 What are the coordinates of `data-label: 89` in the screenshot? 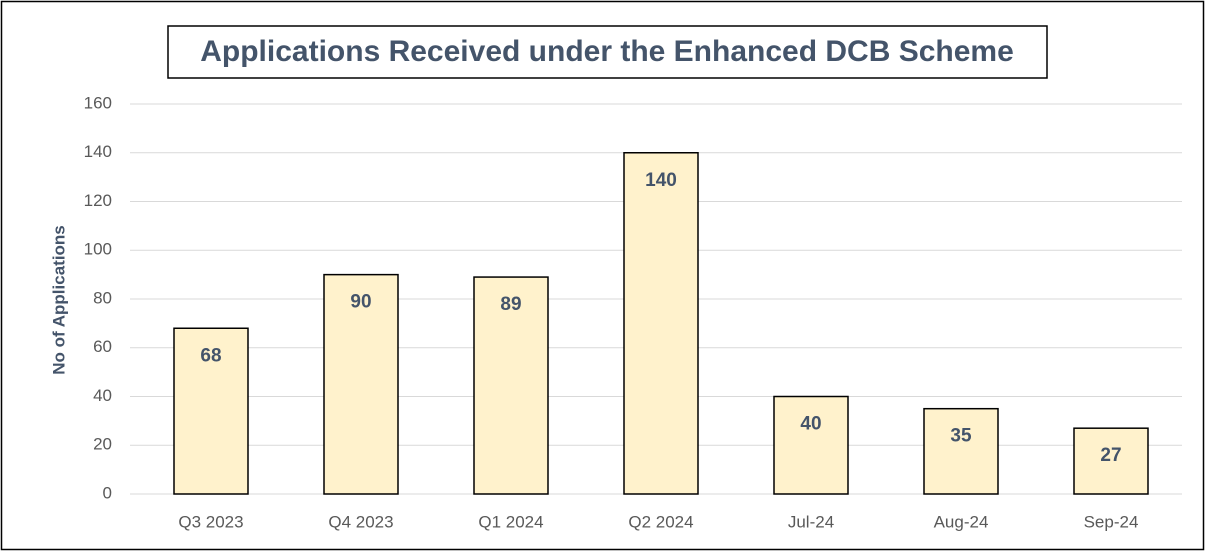 It's located at (510, 304).